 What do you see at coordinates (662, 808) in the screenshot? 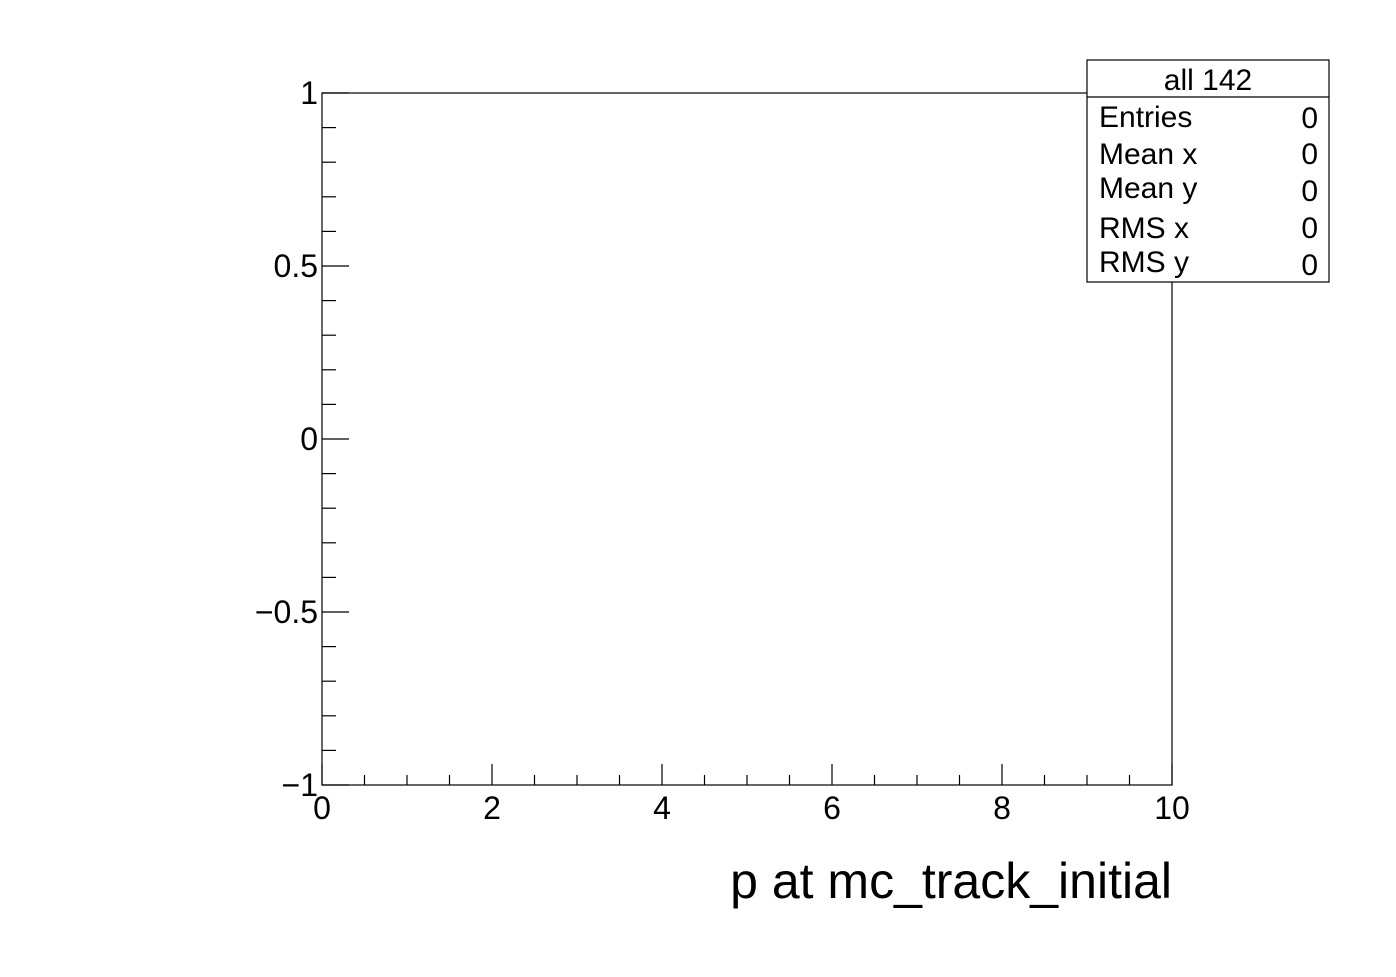
I see `x-tick-label-4: 4` at bounding box center [662, 808].